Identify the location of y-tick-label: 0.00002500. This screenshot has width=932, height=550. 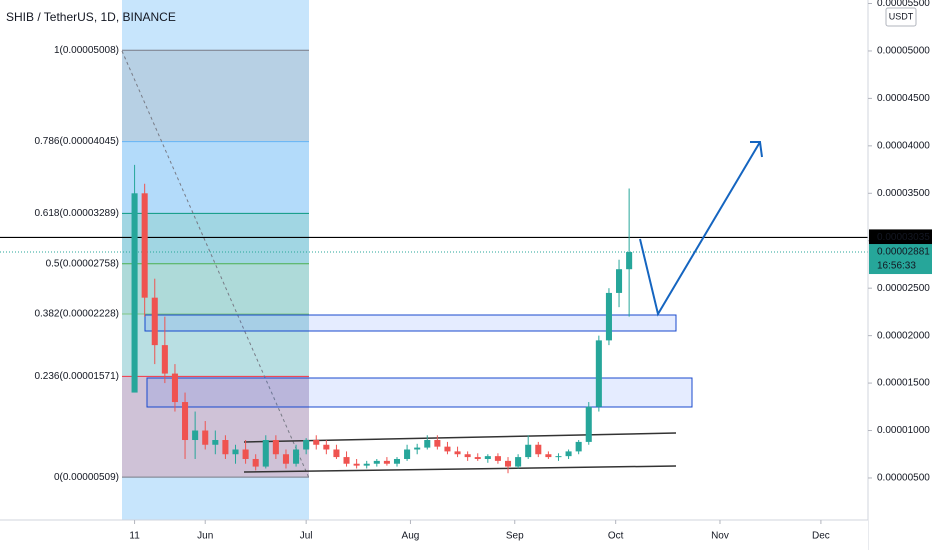
(903, 288).